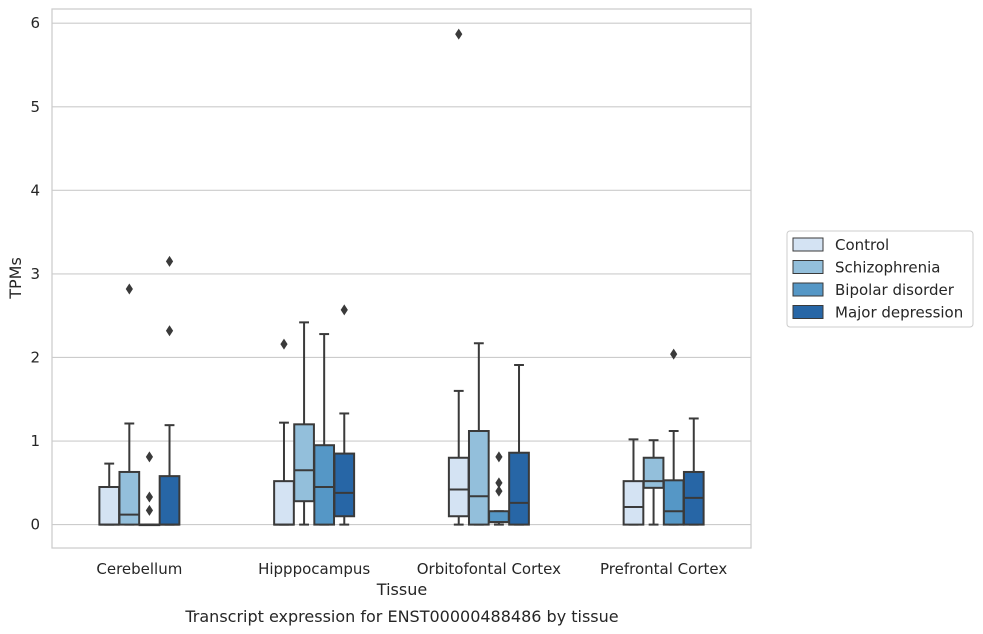 This screenshot has height=634, width=983. I want to click on legend-label: Major depression, so click(899, 313).